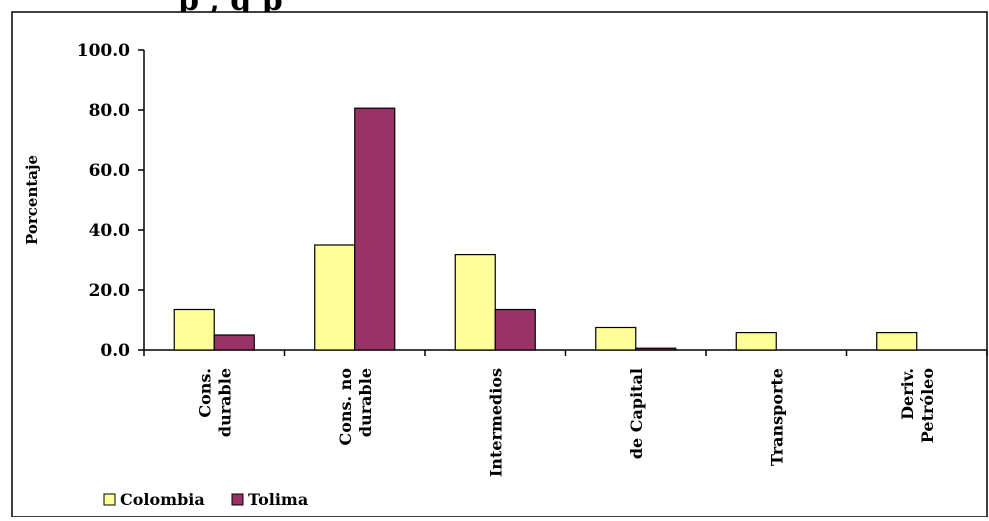  I want to click on y-tick-label: 100.0, so click(103, 51).